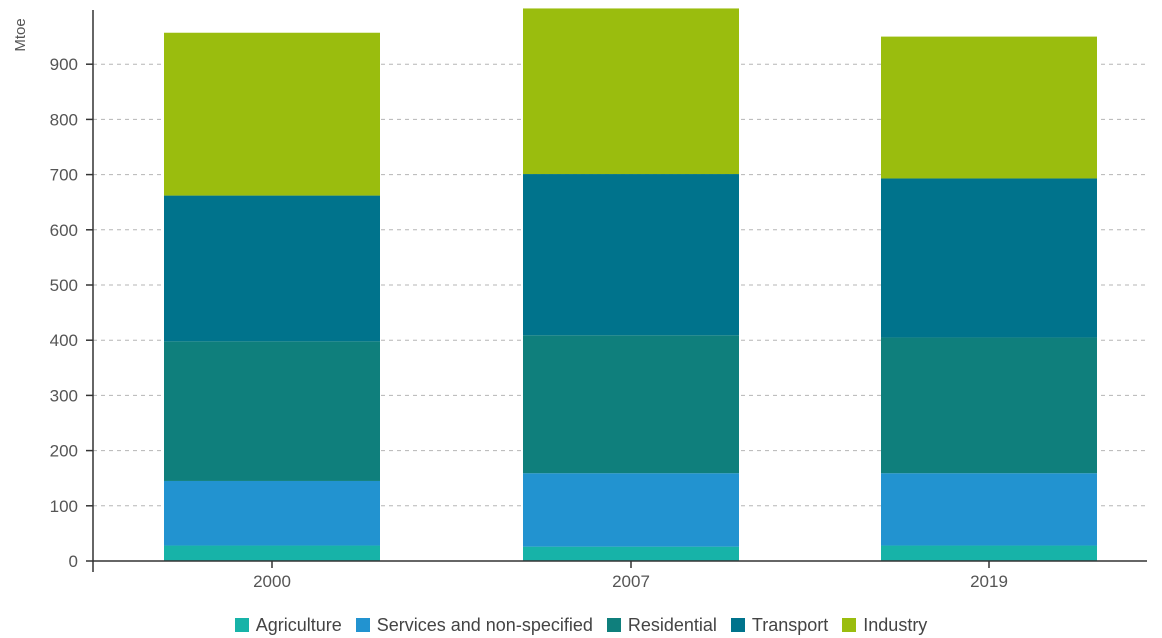 Image resolution: width=1162 pixels, height=638 pixels. Describe the element at coordinates (64, 285) in the screenshot. I see `y-tick-label: 500` at that location.